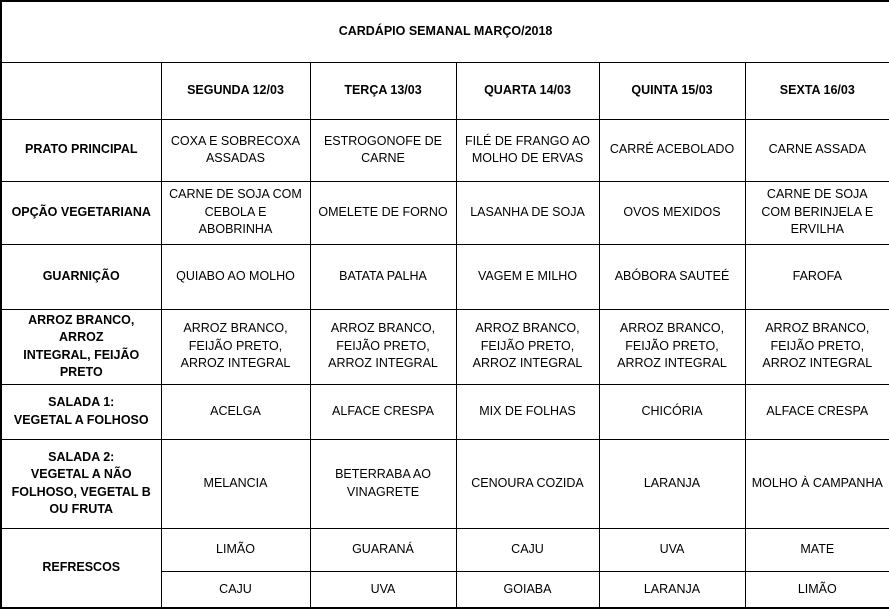 The height and width of the screenshot is (609, 889). What do you see at coordinates (81, 276) in the screenshot?
I see `row-label-guarnicao: GUARNIÇÃO` at bounding box center [81, 276].